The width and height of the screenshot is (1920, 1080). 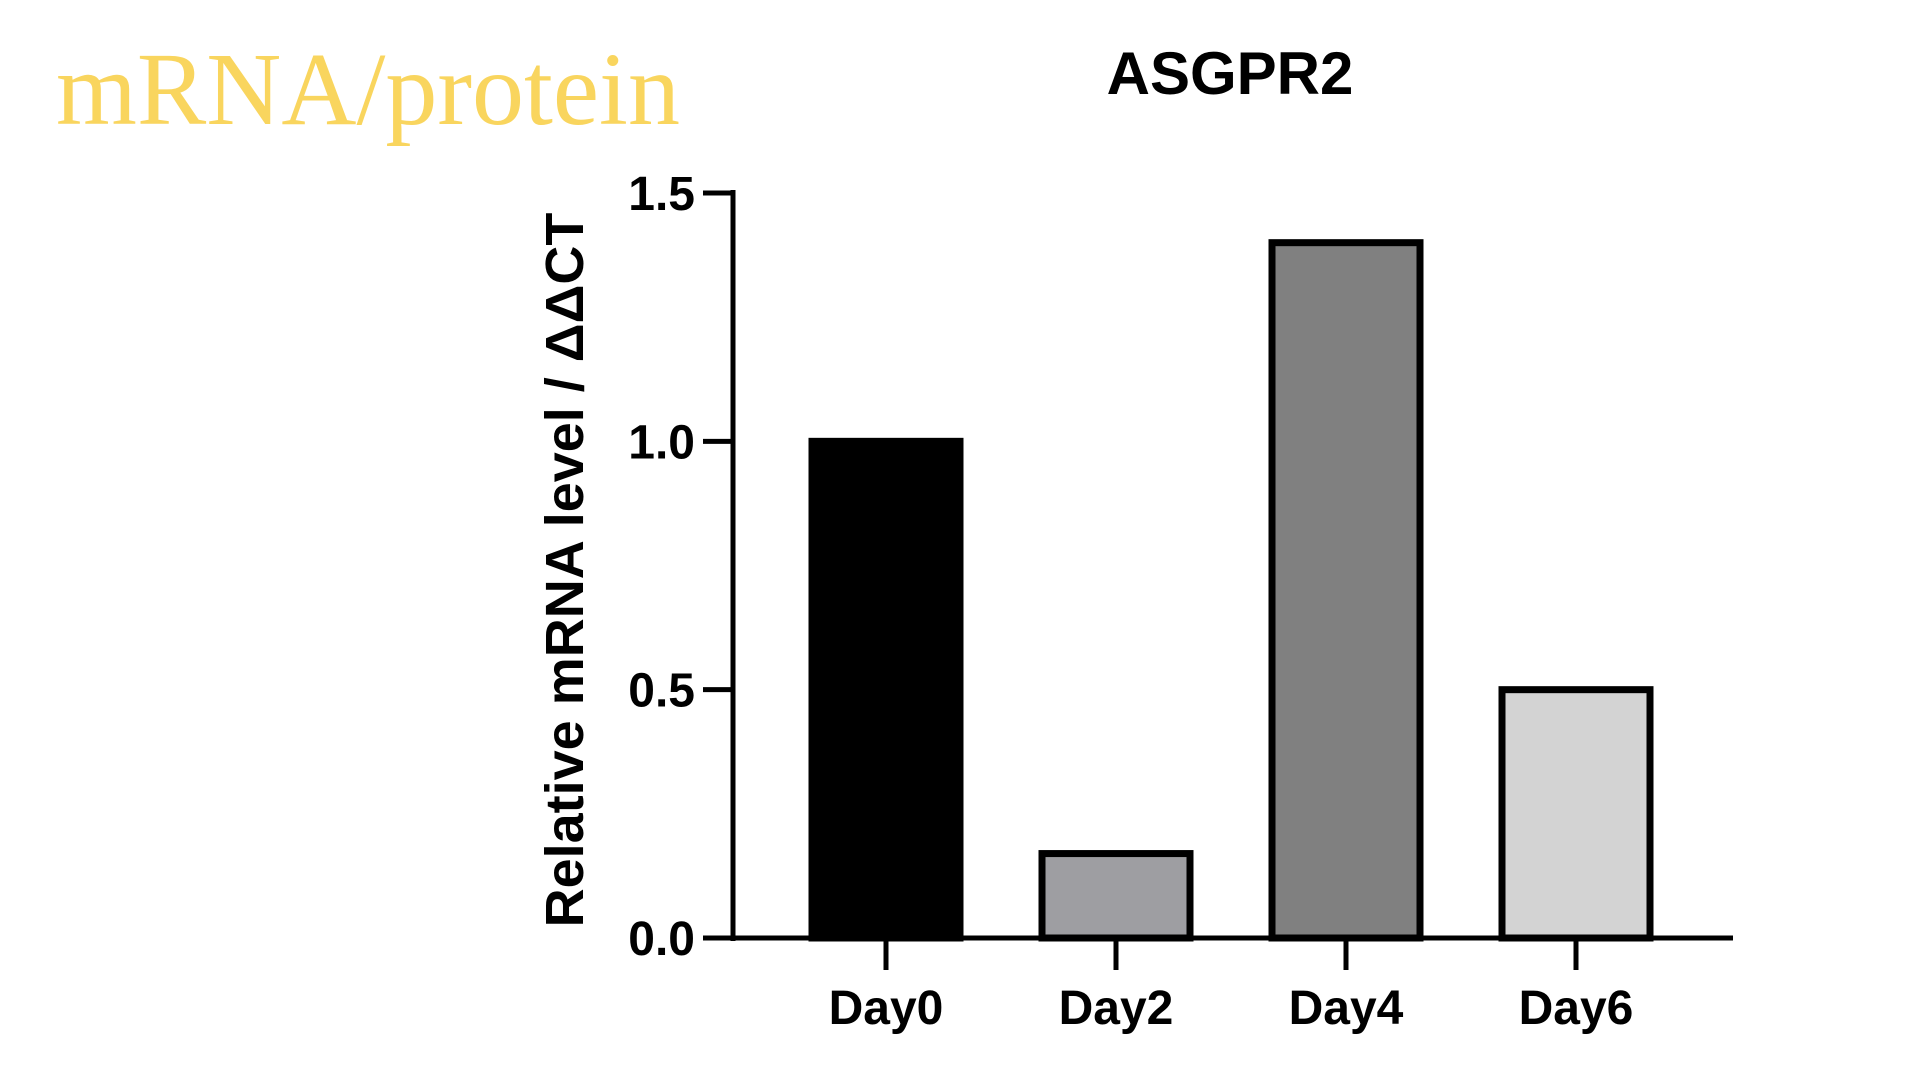 I want to click on bar-day6, so click(x=1576, y=814).